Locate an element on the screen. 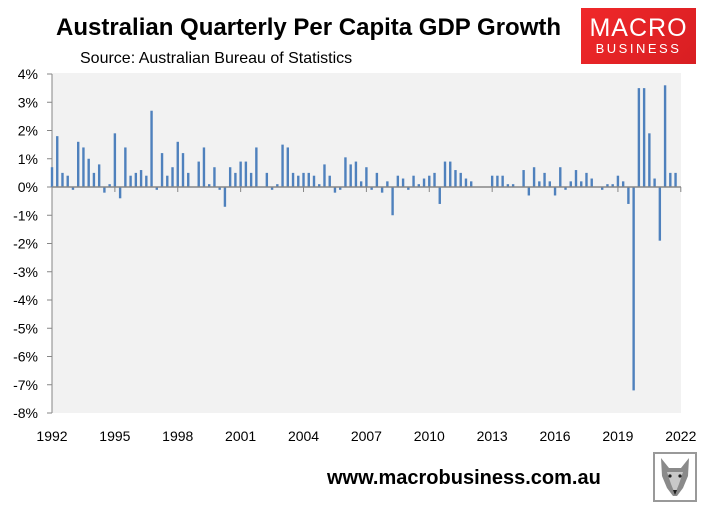 The image size is (708, 511). x-tick-label: 2001 is located at coordinates (240, 436).